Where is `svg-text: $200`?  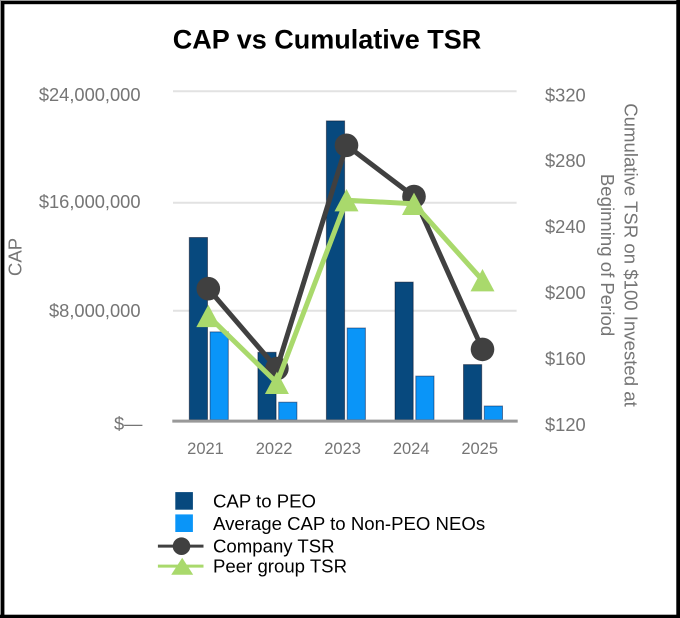
svg-text: $200 is located at coordinates (565, 292).